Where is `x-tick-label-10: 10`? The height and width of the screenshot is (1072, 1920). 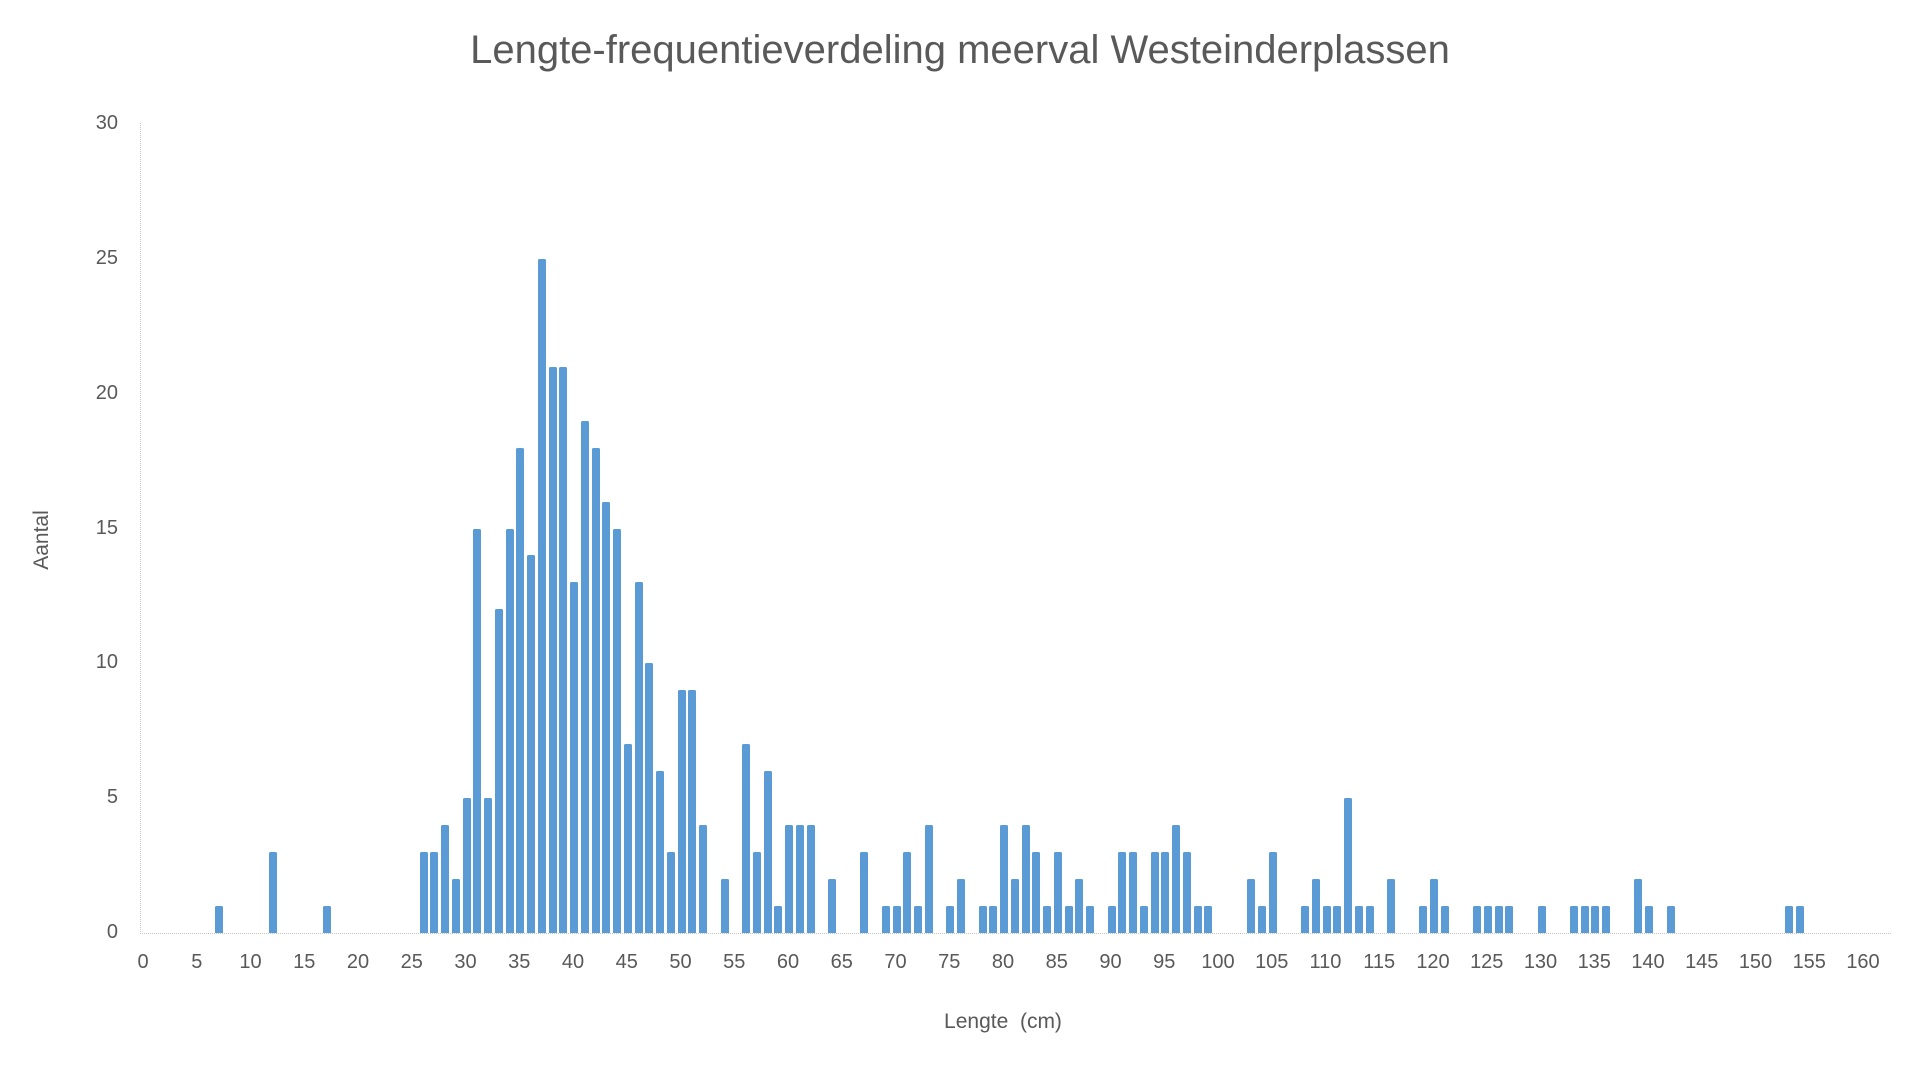
x-tick-label-10: 10 is located at coordinates (250, 962).